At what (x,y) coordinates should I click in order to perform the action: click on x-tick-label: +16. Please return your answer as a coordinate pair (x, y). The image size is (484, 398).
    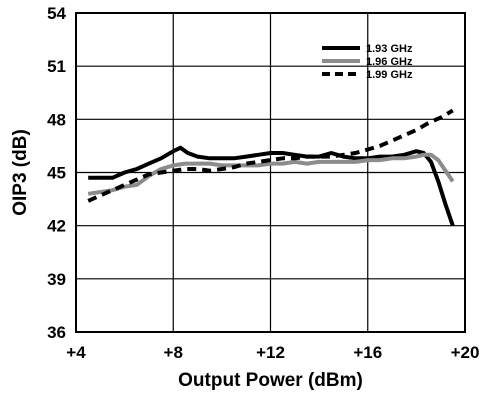
    Looking at the image, I should click on (367, 352).